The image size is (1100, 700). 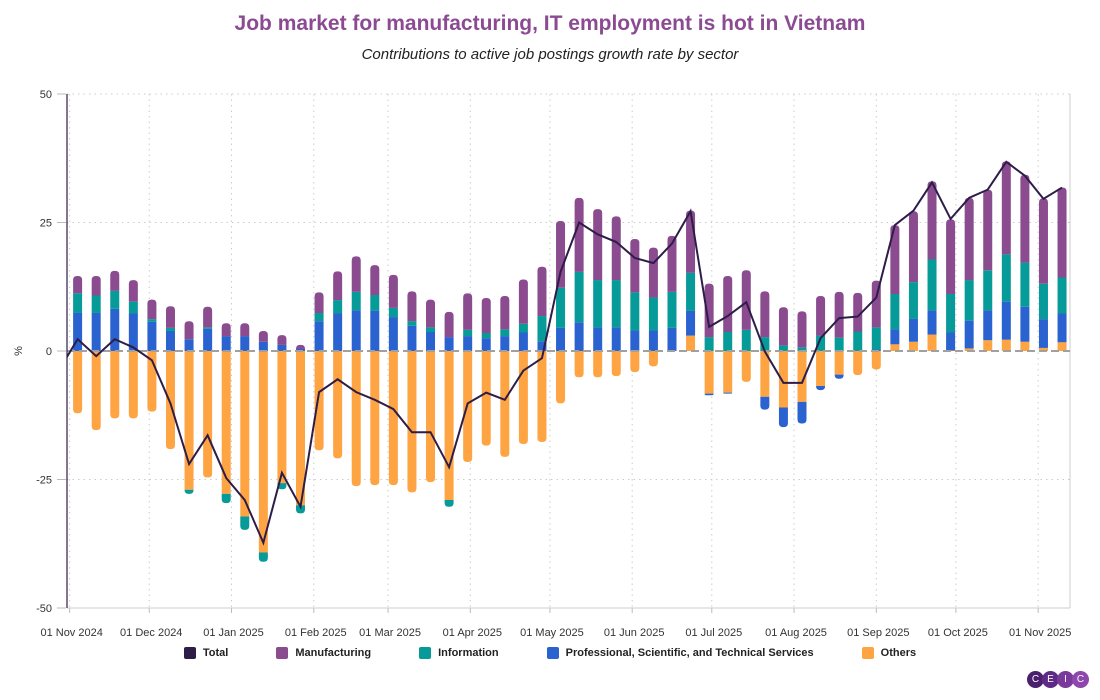 What do you see at coordinates (888, 653) in the screenshot?
I see `legend-item-others: Others` at bounding box center [888, 653].